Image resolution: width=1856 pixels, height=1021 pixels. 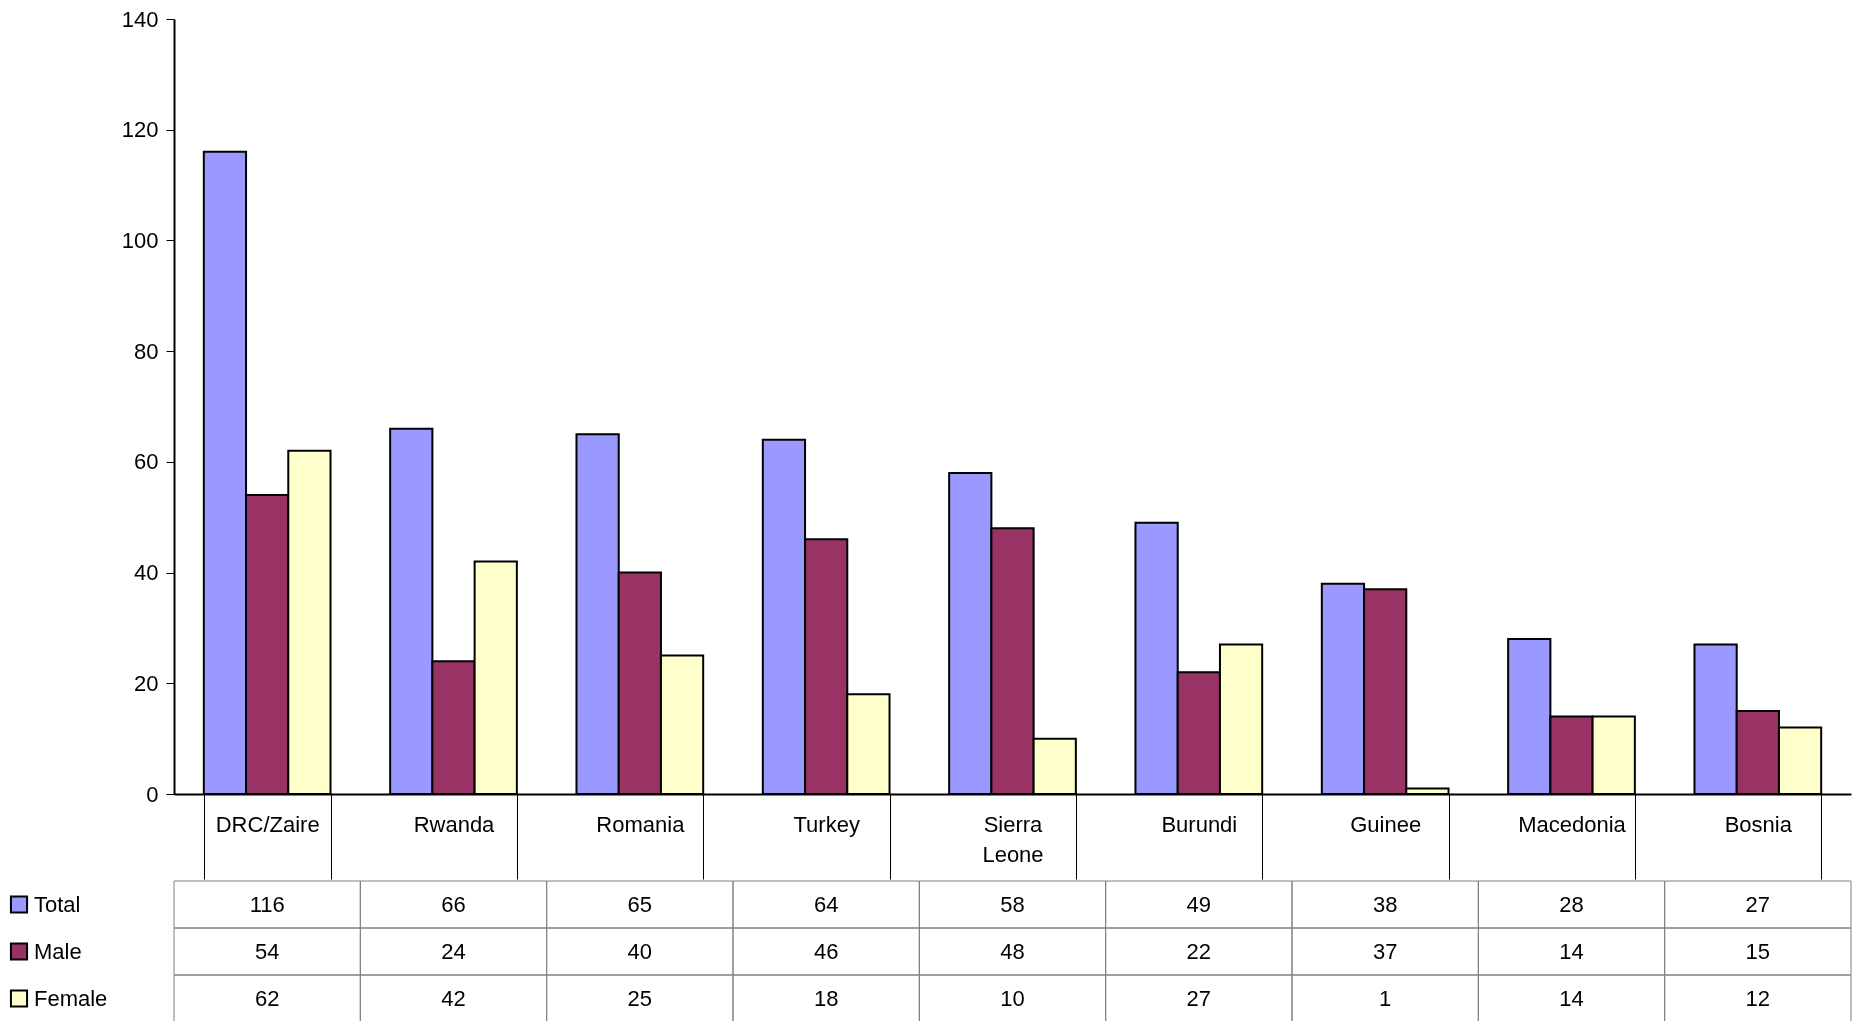 I want to click on data-label: 65, so click(x=640, y=904).